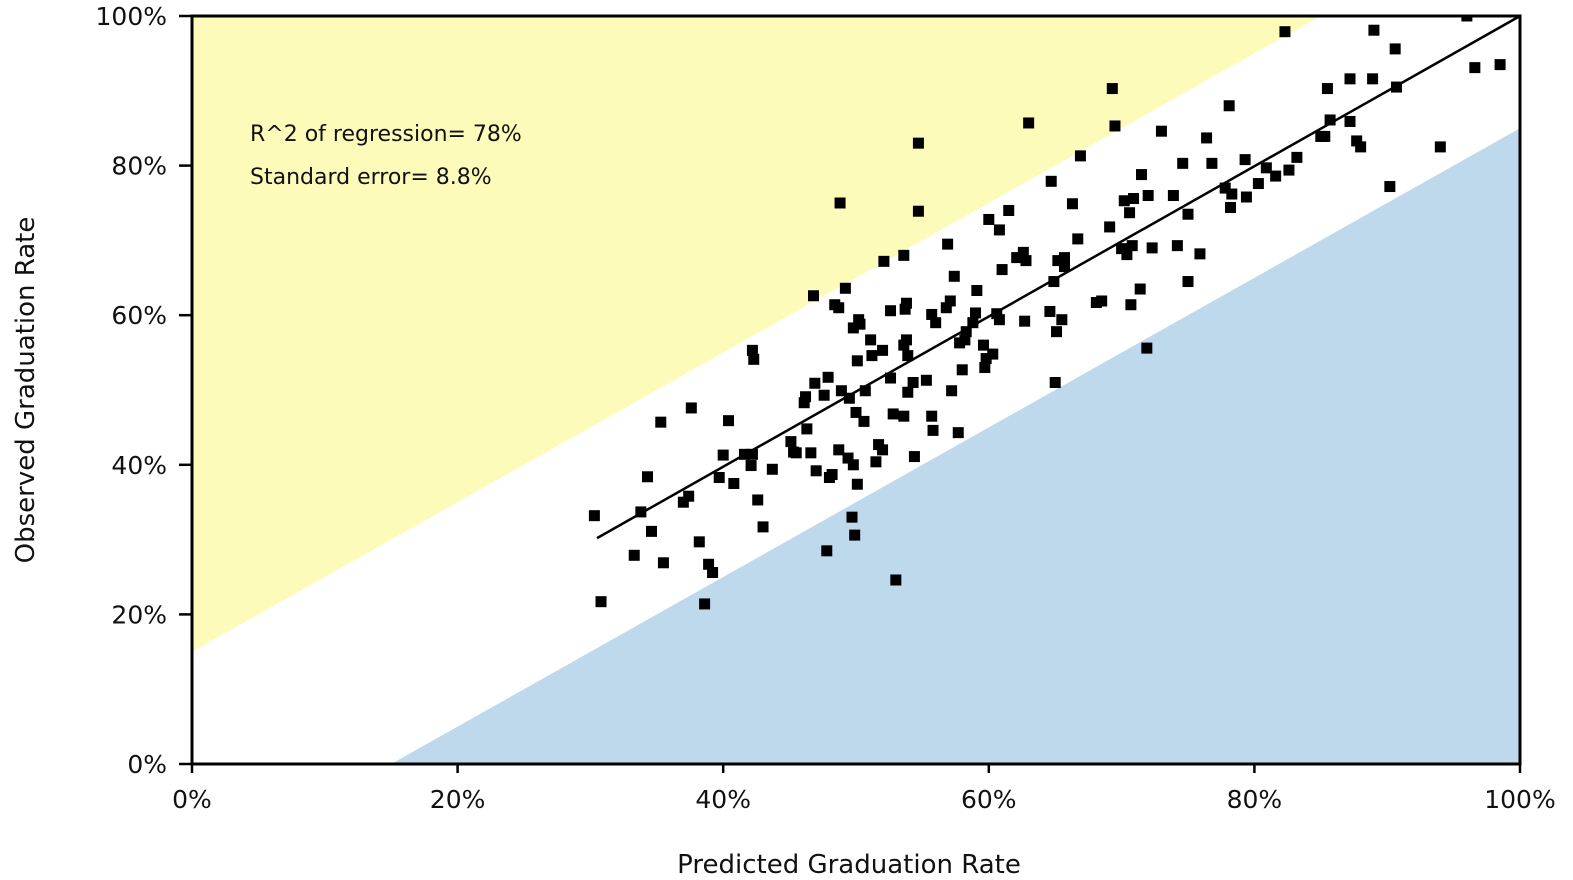 This screenshot has height=880, width=1573. What do you see at coordinates (386, 134) in the screenshot?
I see `annotation-r-squared: R^2 of regression= 78%` at bounding box center [386, 134].